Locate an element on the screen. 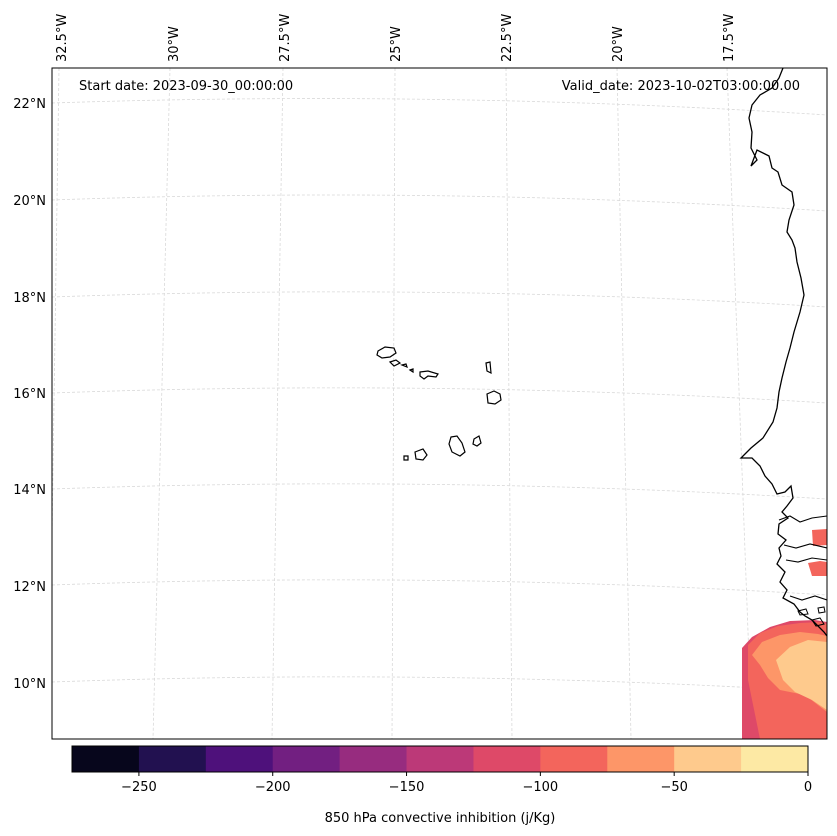  valid-date-annotation: Valid_date: 2023-10-02T03:00:00.00 is located at coordinates (681, 86).